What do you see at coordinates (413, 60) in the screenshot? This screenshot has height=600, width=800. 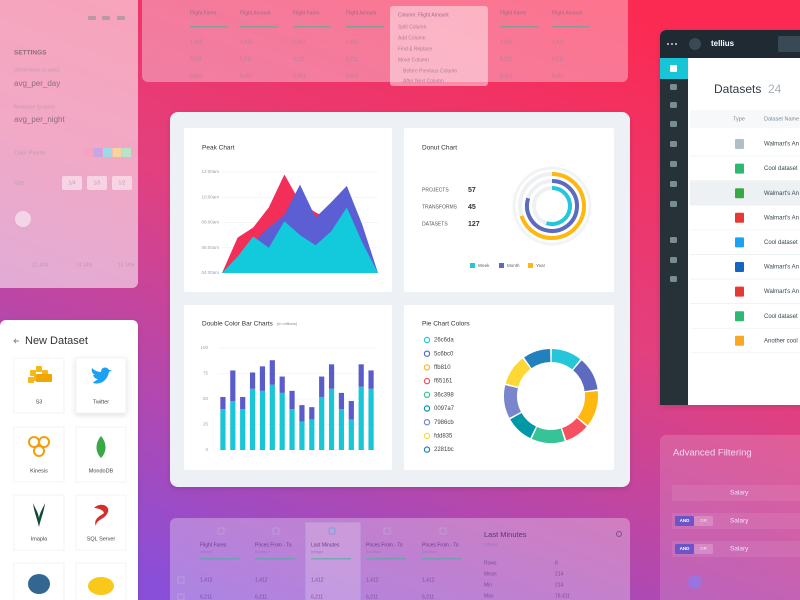 I see `label: Move Column` at bounding box center [413, 60].